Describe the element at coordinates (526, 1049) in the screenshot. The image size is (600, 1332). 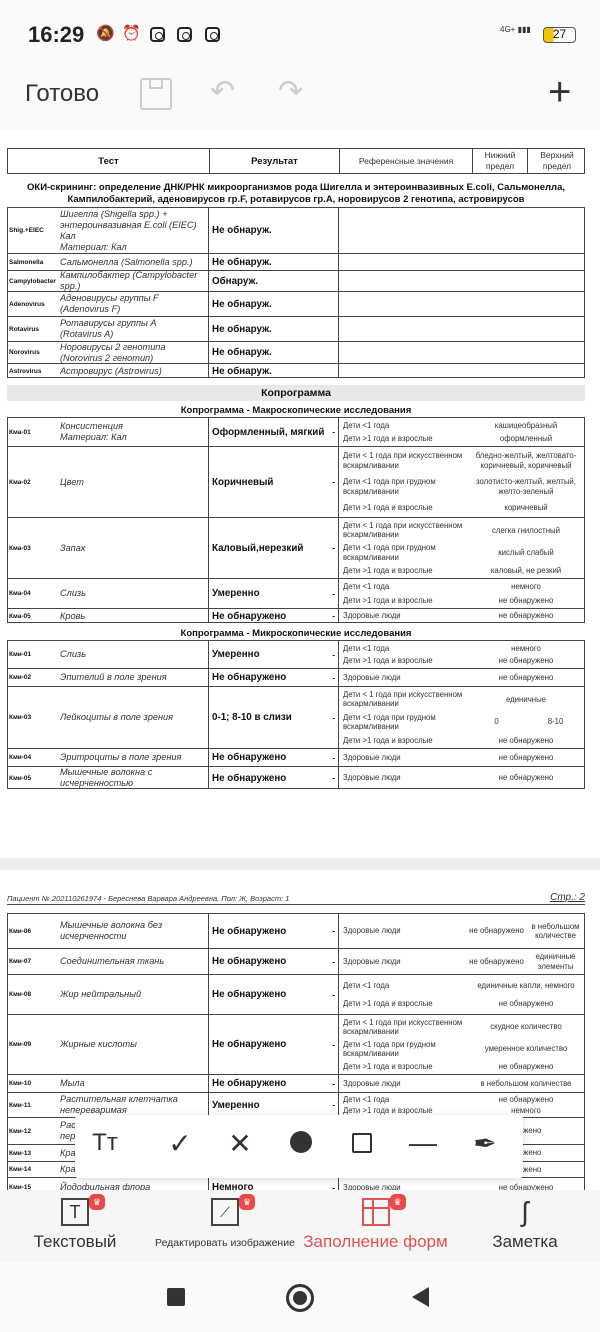
I see `reference-value: умеренное количество` at that location.